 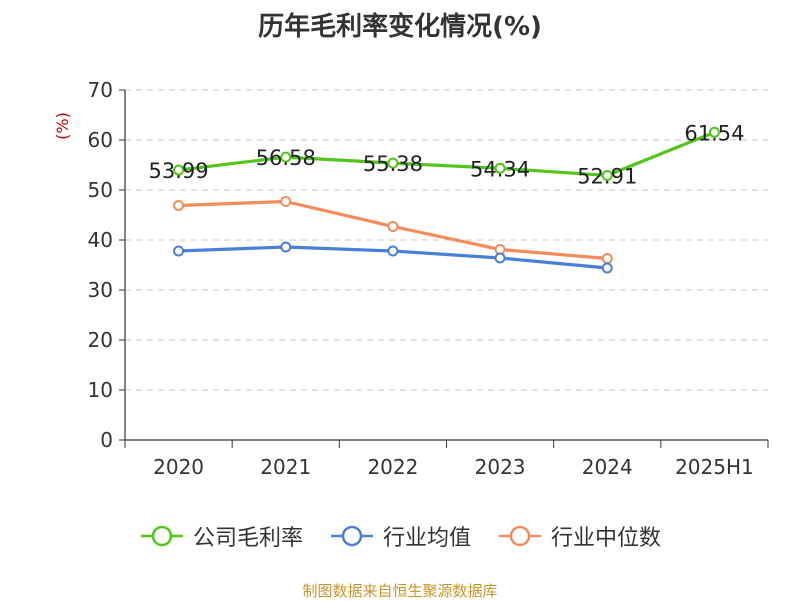 What do you see at coordinates (520, 536) in the screenshot?
I see `legend-median-line-icon` at bounding box center [520, 536].